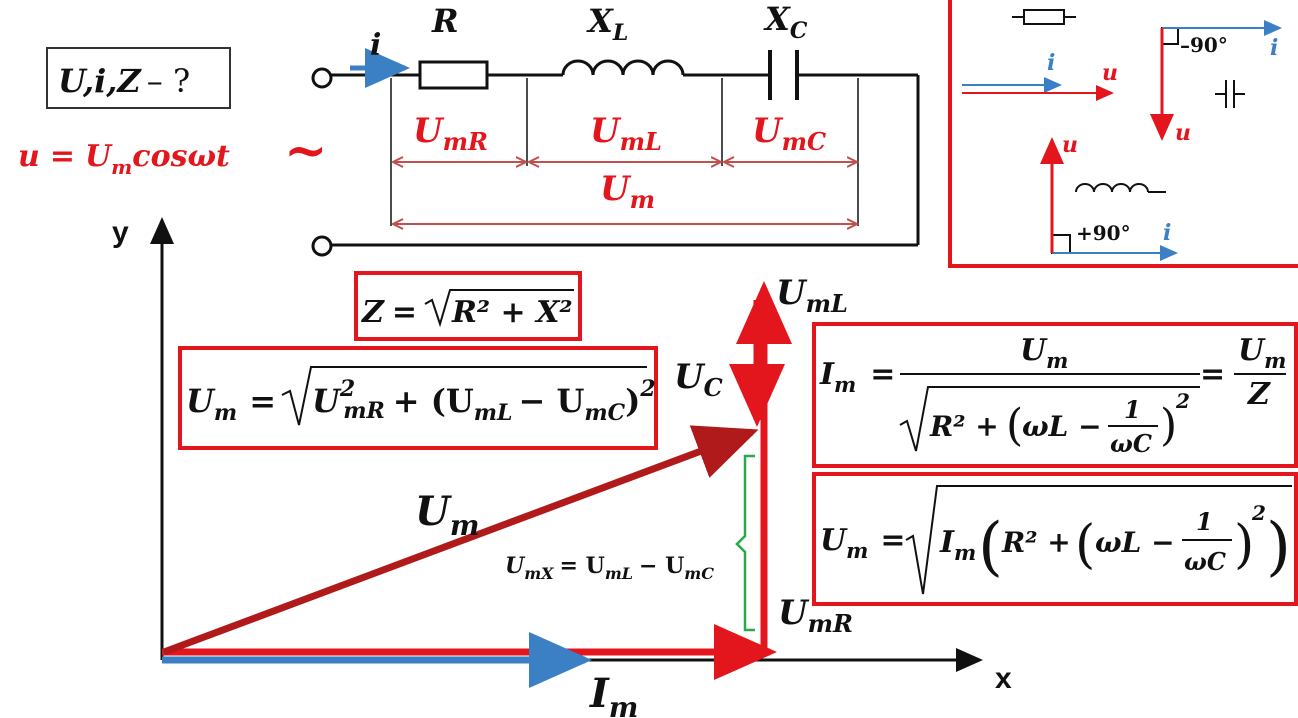 The image size is (1298, 718). I want to click on umc-phasor-label: UC, so click(698, 379).